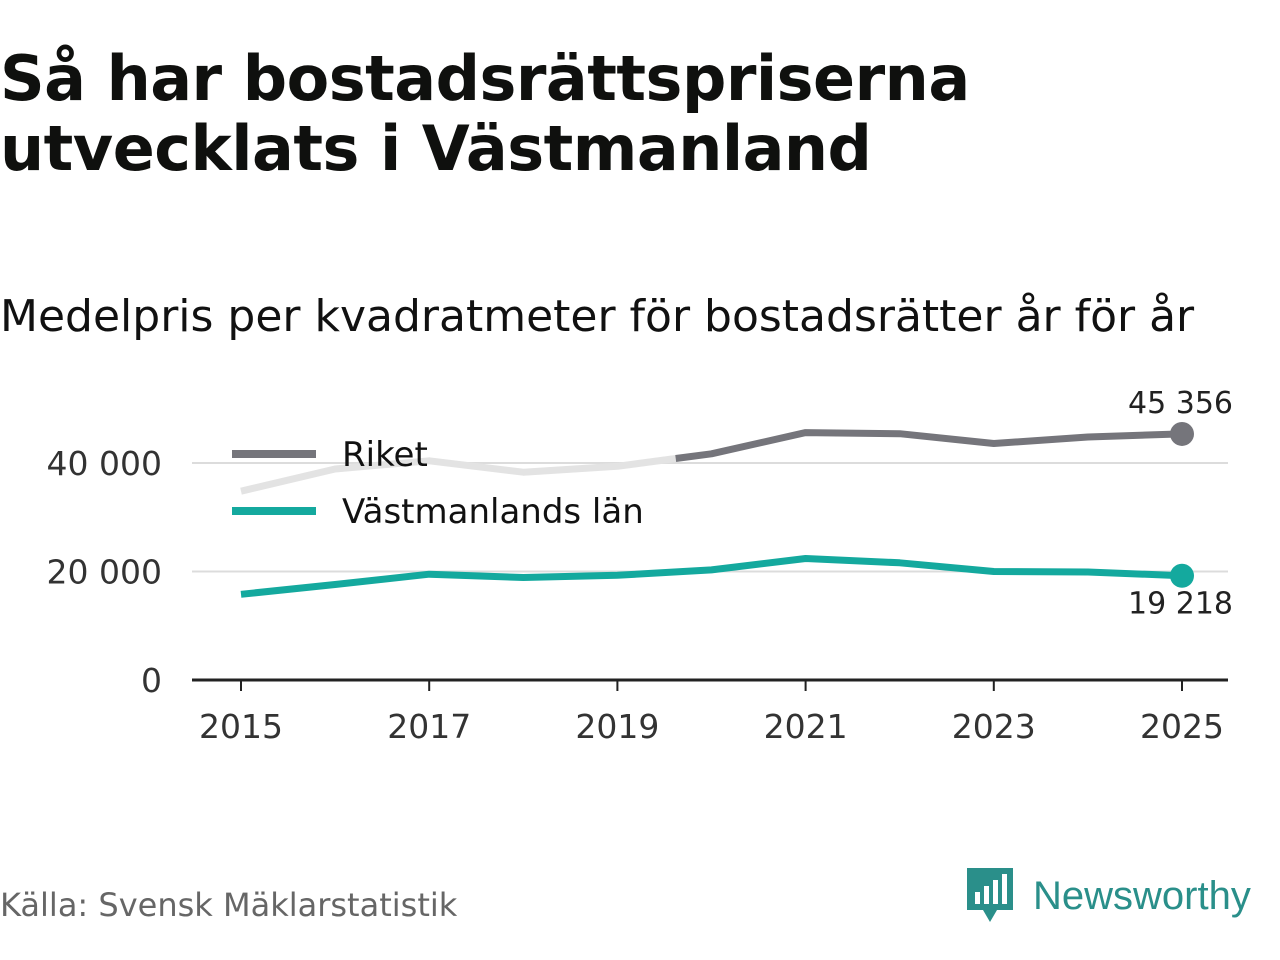  I want to click on x-tick-label: 2015, so click(241, 726).